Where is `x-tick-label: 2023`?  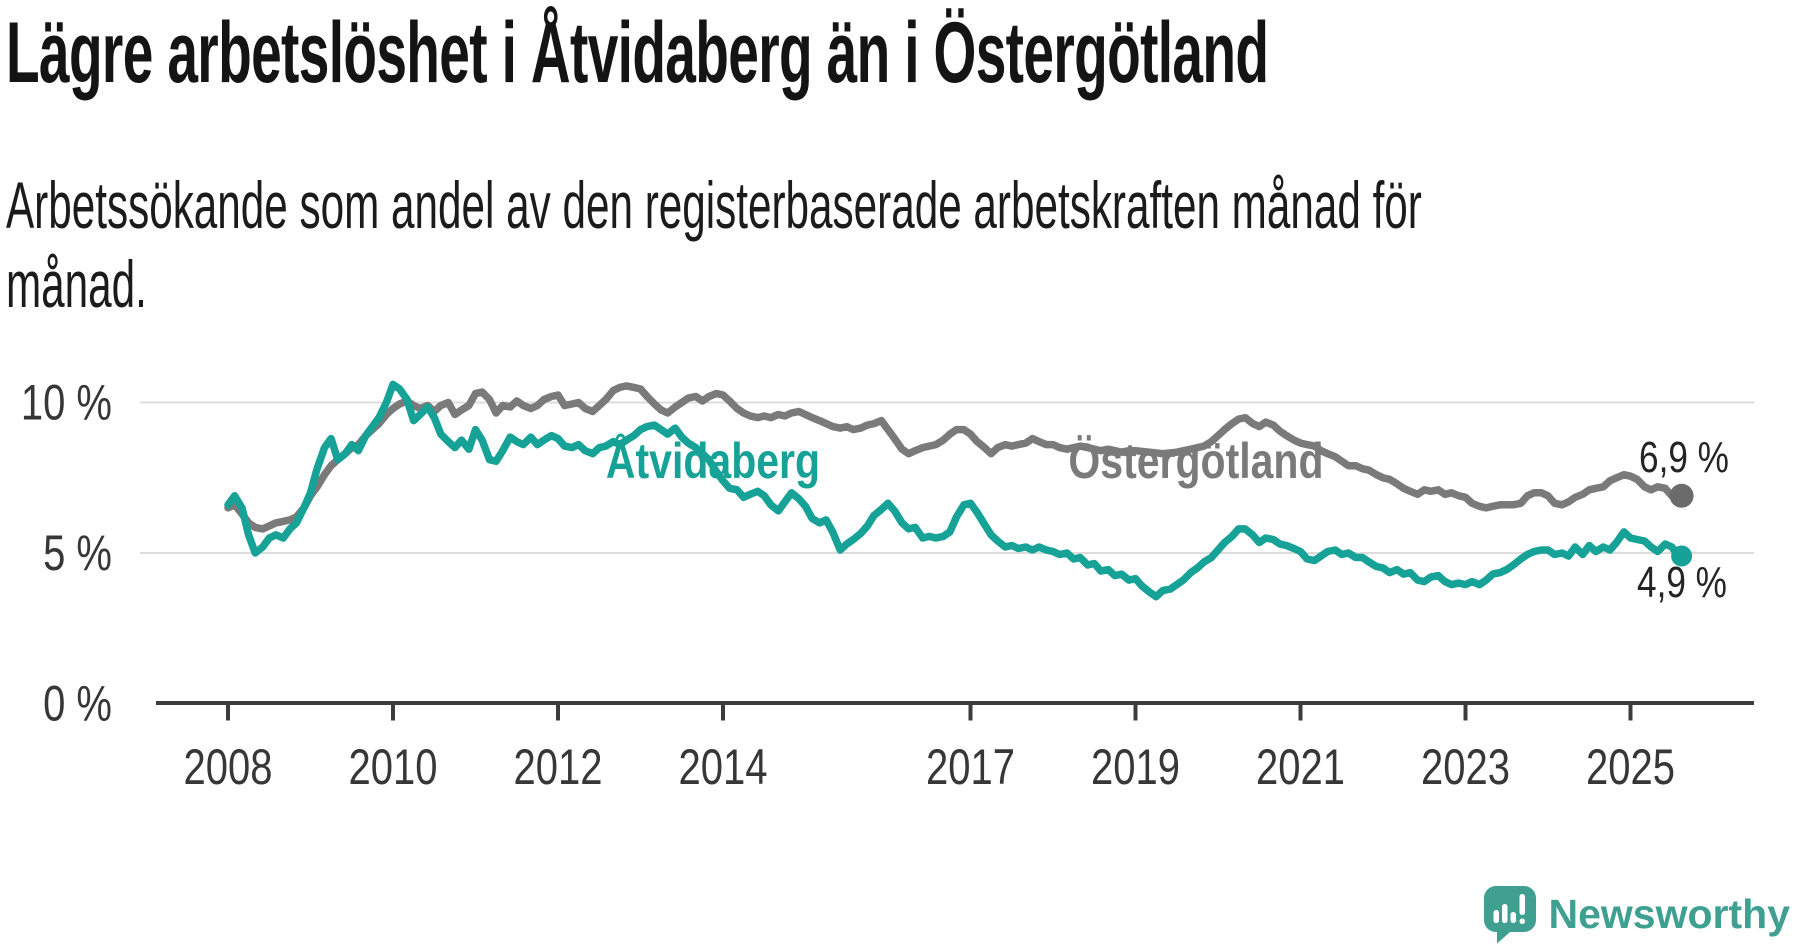
x-tick-label: 2023 is located at coordinates (1465, 767).